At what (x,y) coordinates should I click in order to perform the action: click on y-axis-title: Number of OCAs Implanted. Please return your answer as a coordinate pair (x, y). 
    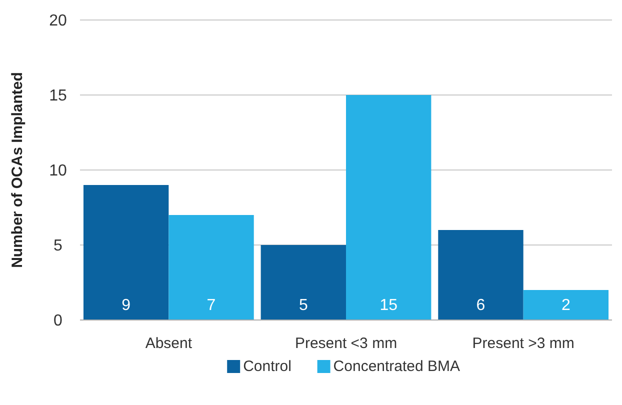
    Looking at the image, I should click on (17, 170).